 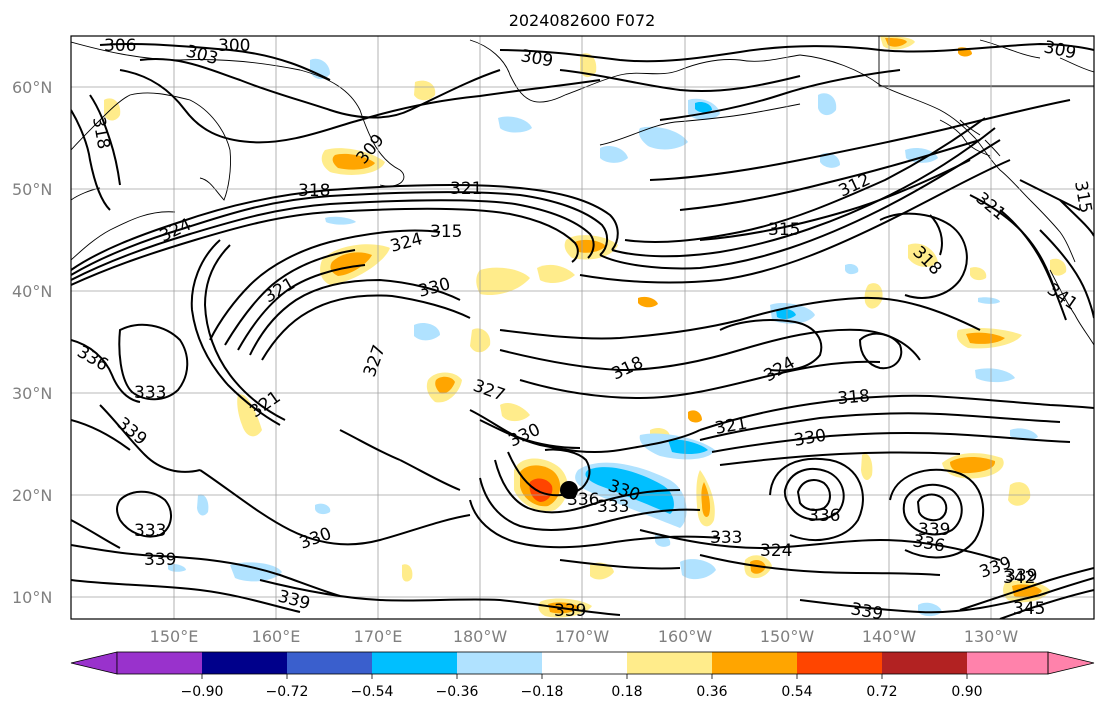 What do you see at coordinates (1071, 663) in the screenshot?
I see `colorbar-max-extend` at bounding box center [1071, 663].